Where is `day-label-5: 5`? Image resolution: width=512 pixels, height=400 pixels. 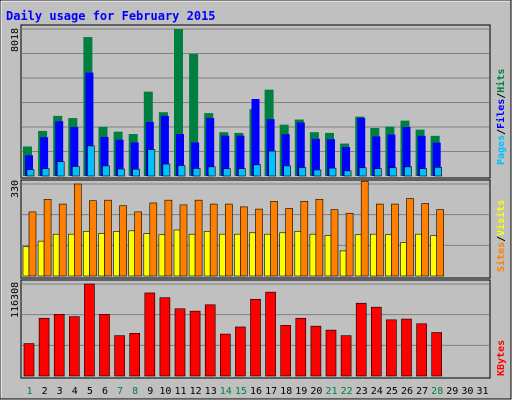 day-label-5: 5 is located at coordinates (90, 391).